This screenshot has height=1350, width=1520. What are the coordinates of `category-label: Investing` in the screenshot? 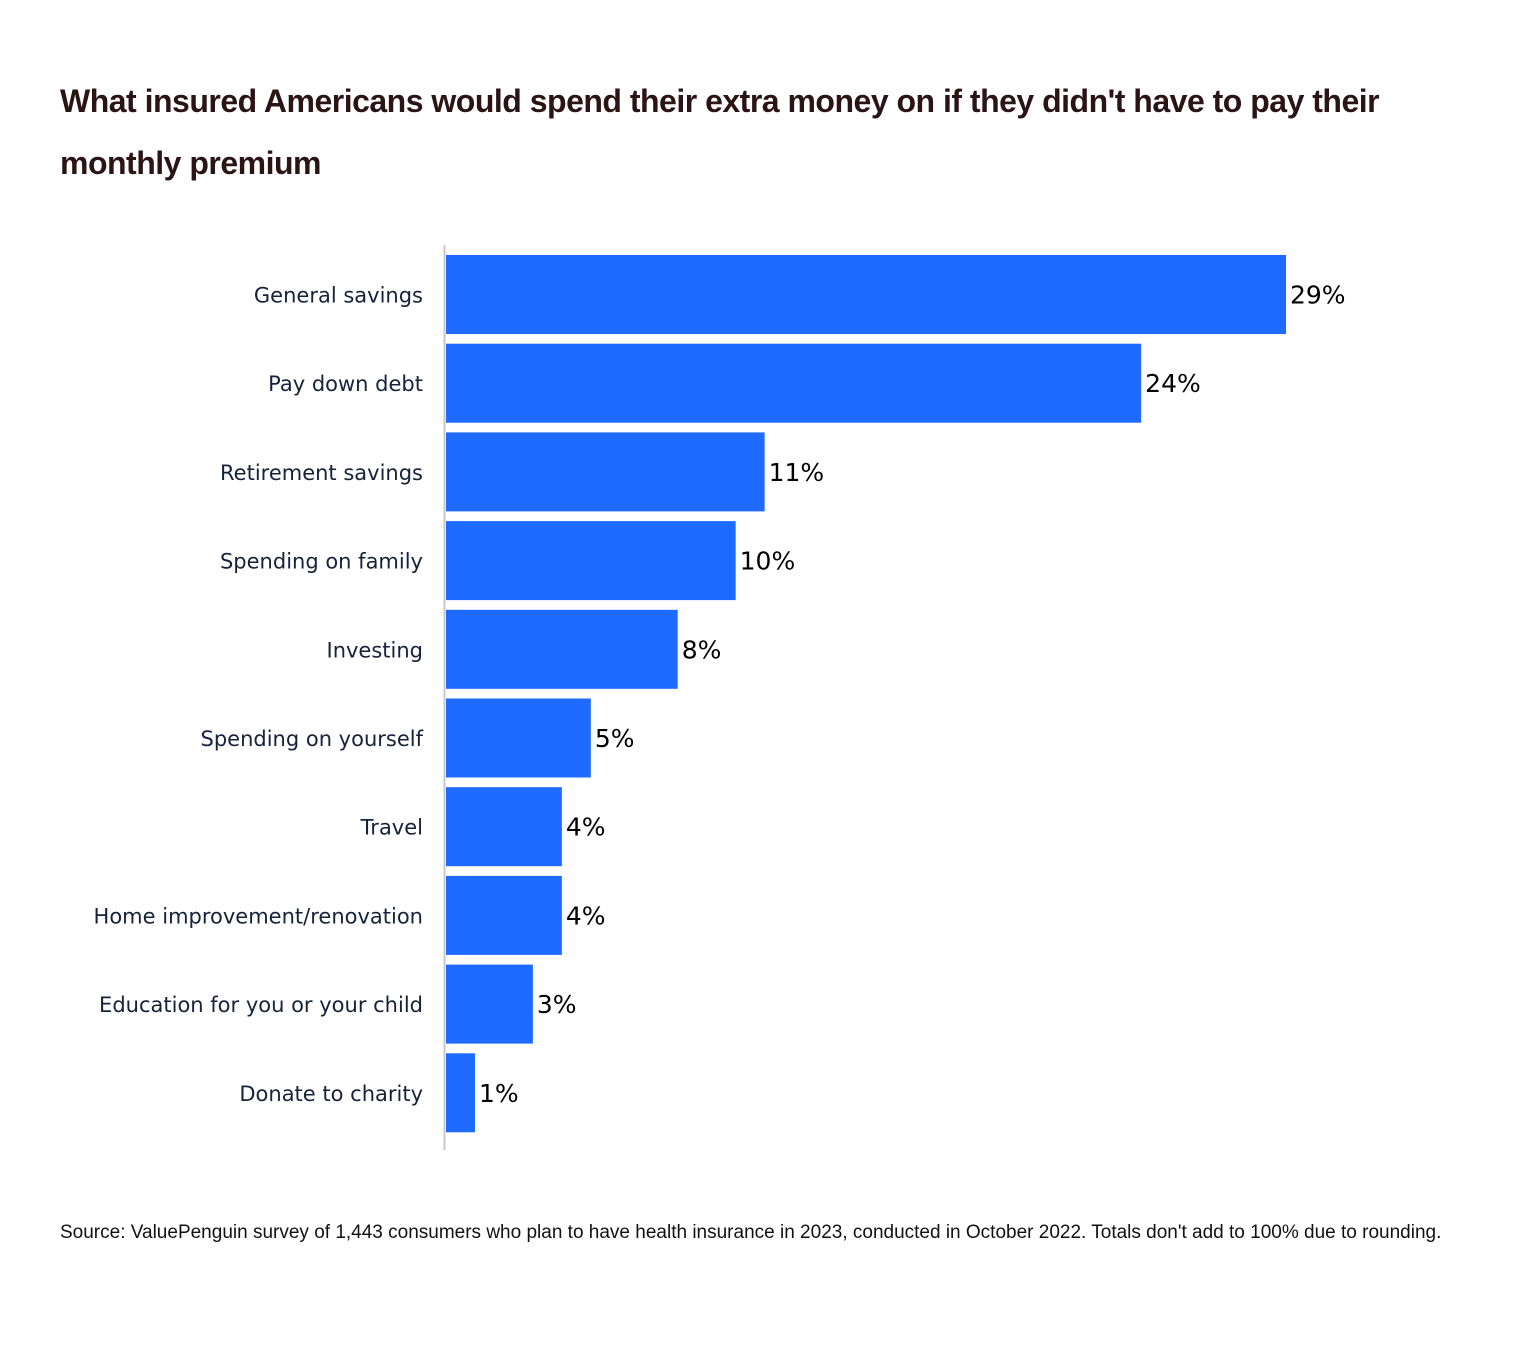 It's located at (375, 650).